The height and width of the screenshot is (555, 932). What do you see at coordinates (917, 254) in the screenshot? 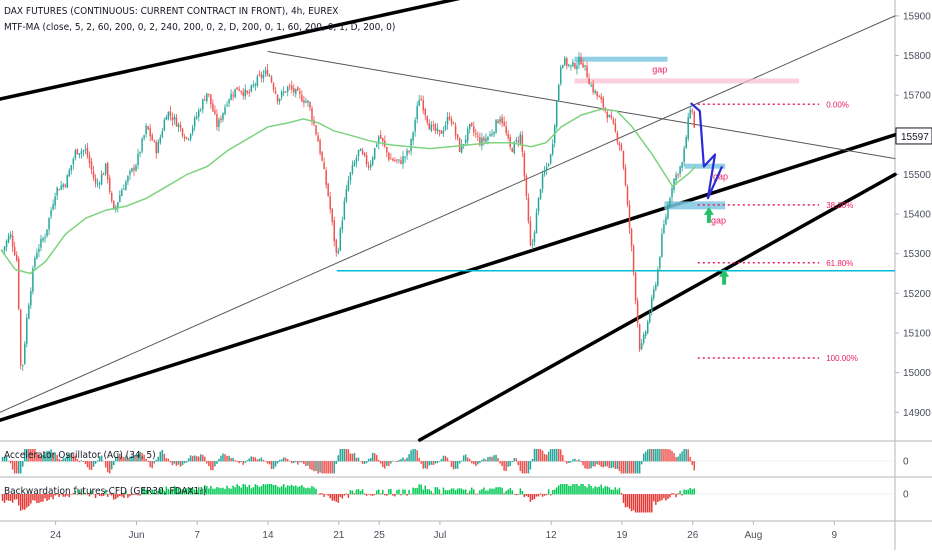
I see `y-tick-label: 15300` at bounding box center [917, 254].